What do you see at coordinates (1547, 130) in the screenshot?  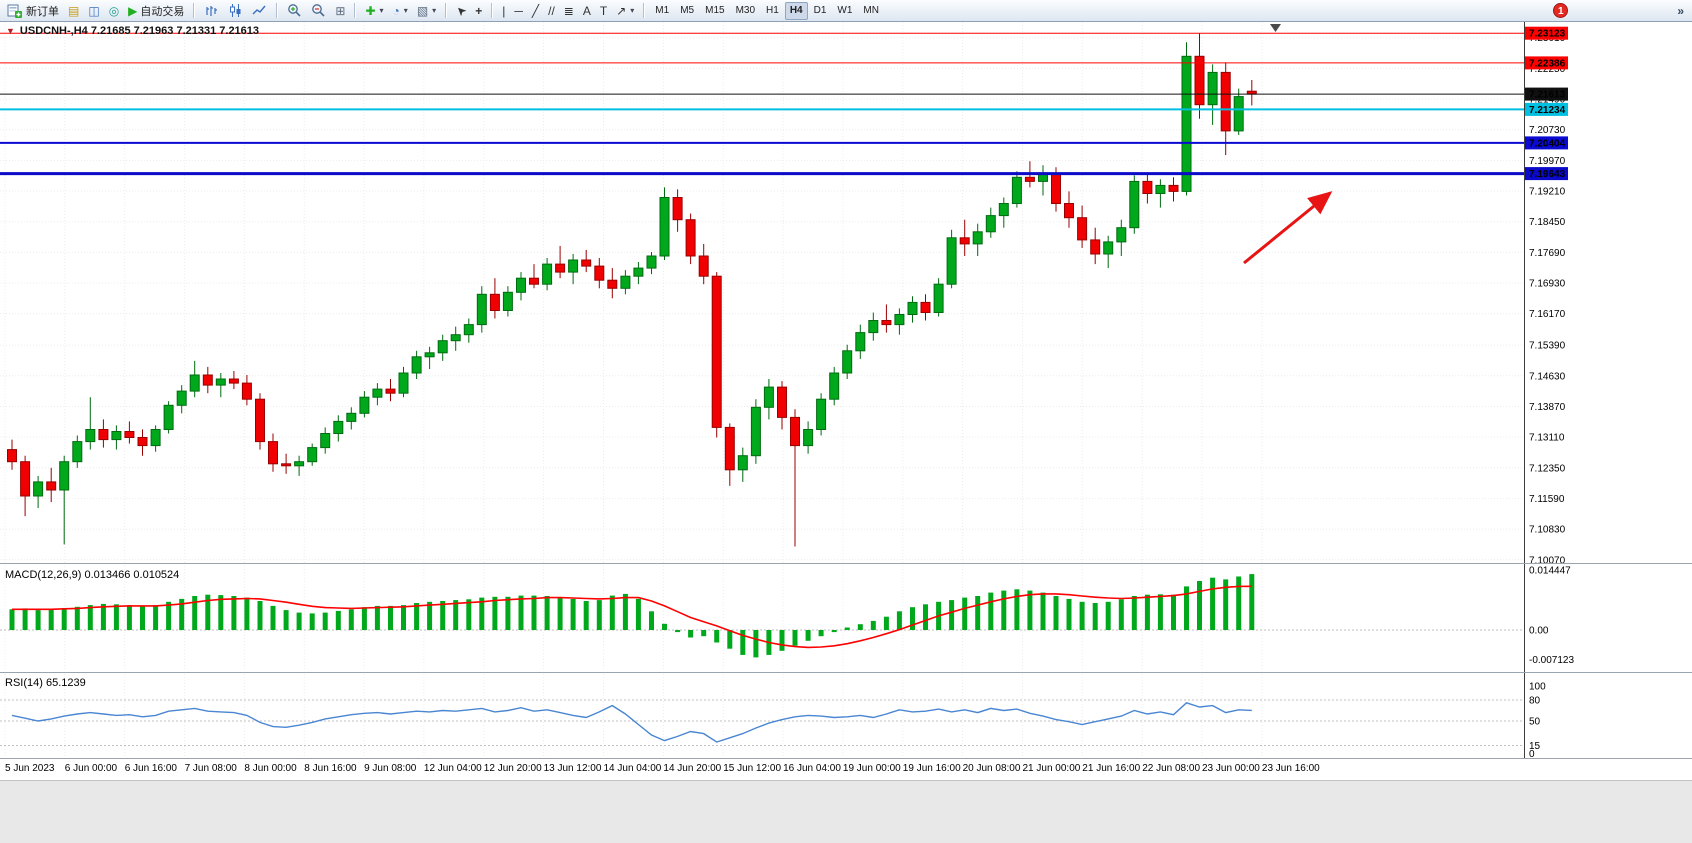 I see `svg-text: 7.20730` at bounding box center [1547, 130].